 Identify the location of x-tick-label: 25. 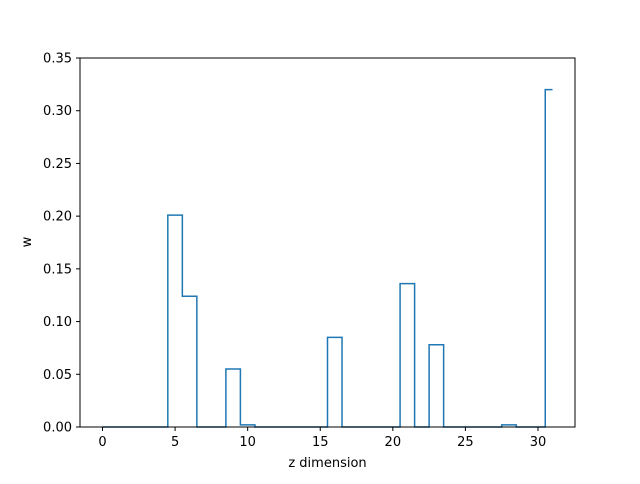
(465, 442).